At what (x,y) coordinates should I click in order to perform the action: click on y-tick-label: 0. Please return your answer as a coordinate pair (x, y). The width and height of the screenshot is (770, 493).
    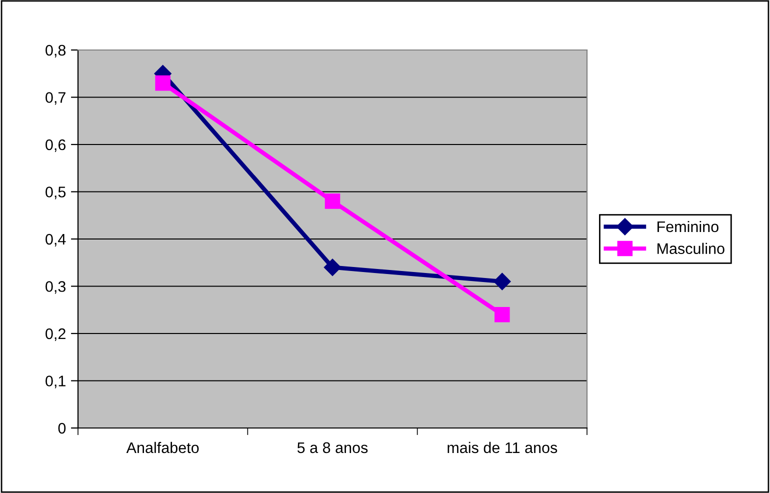
    Looking at the image, I should click on (62, 428).